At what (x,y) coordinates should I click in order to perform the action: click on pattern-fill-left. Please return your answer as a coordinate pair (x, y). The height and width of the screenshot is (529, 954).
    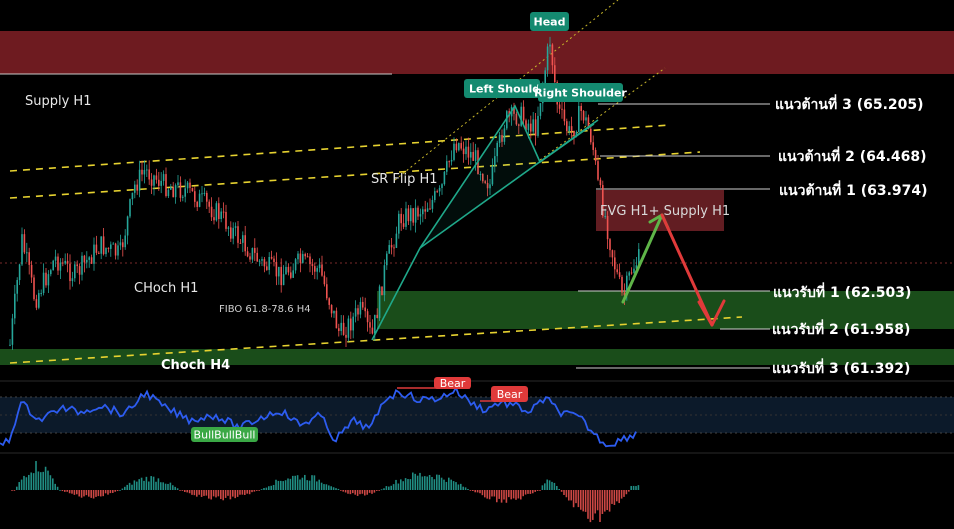
    Looking at the image, I should click on (480, 177).